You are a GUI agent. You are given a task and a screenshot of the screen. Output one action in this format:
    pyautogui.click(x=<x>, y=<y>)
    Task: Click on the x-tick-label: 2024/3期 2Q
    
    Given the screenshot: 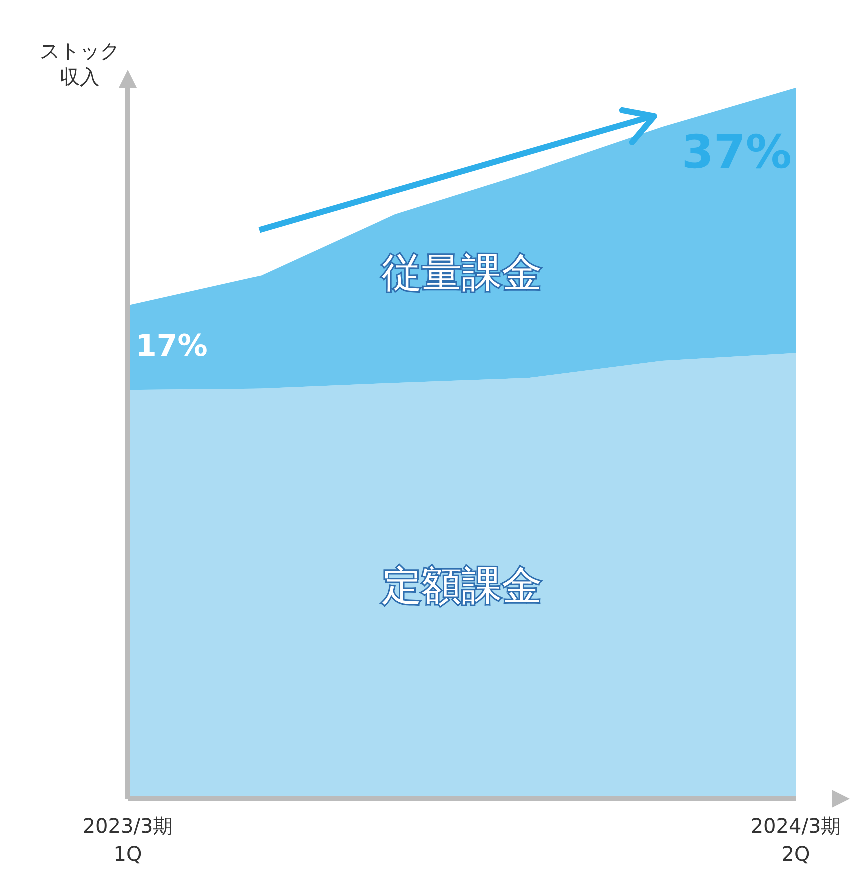 What is the action you would take?
    pyautogui.click(x=796, y=840)
    